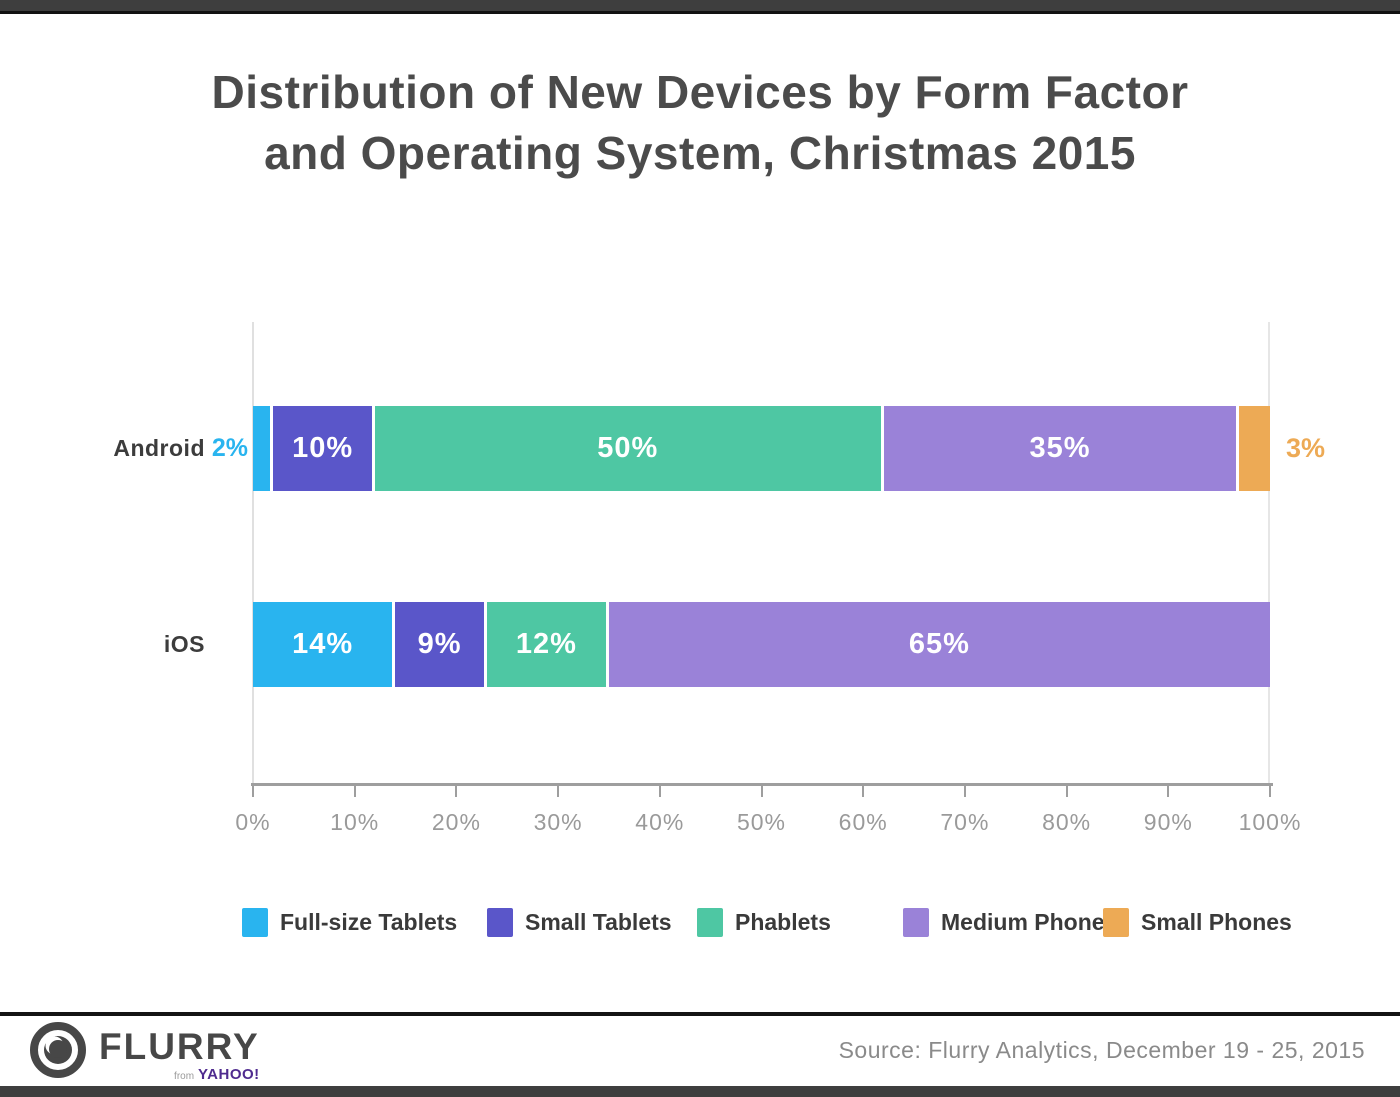 This screenshot has height=1097, width=1400. Describe the element at coordinates (1067, 822) in the screenshot. I see `x-axis-label-80: 80%` at that location.